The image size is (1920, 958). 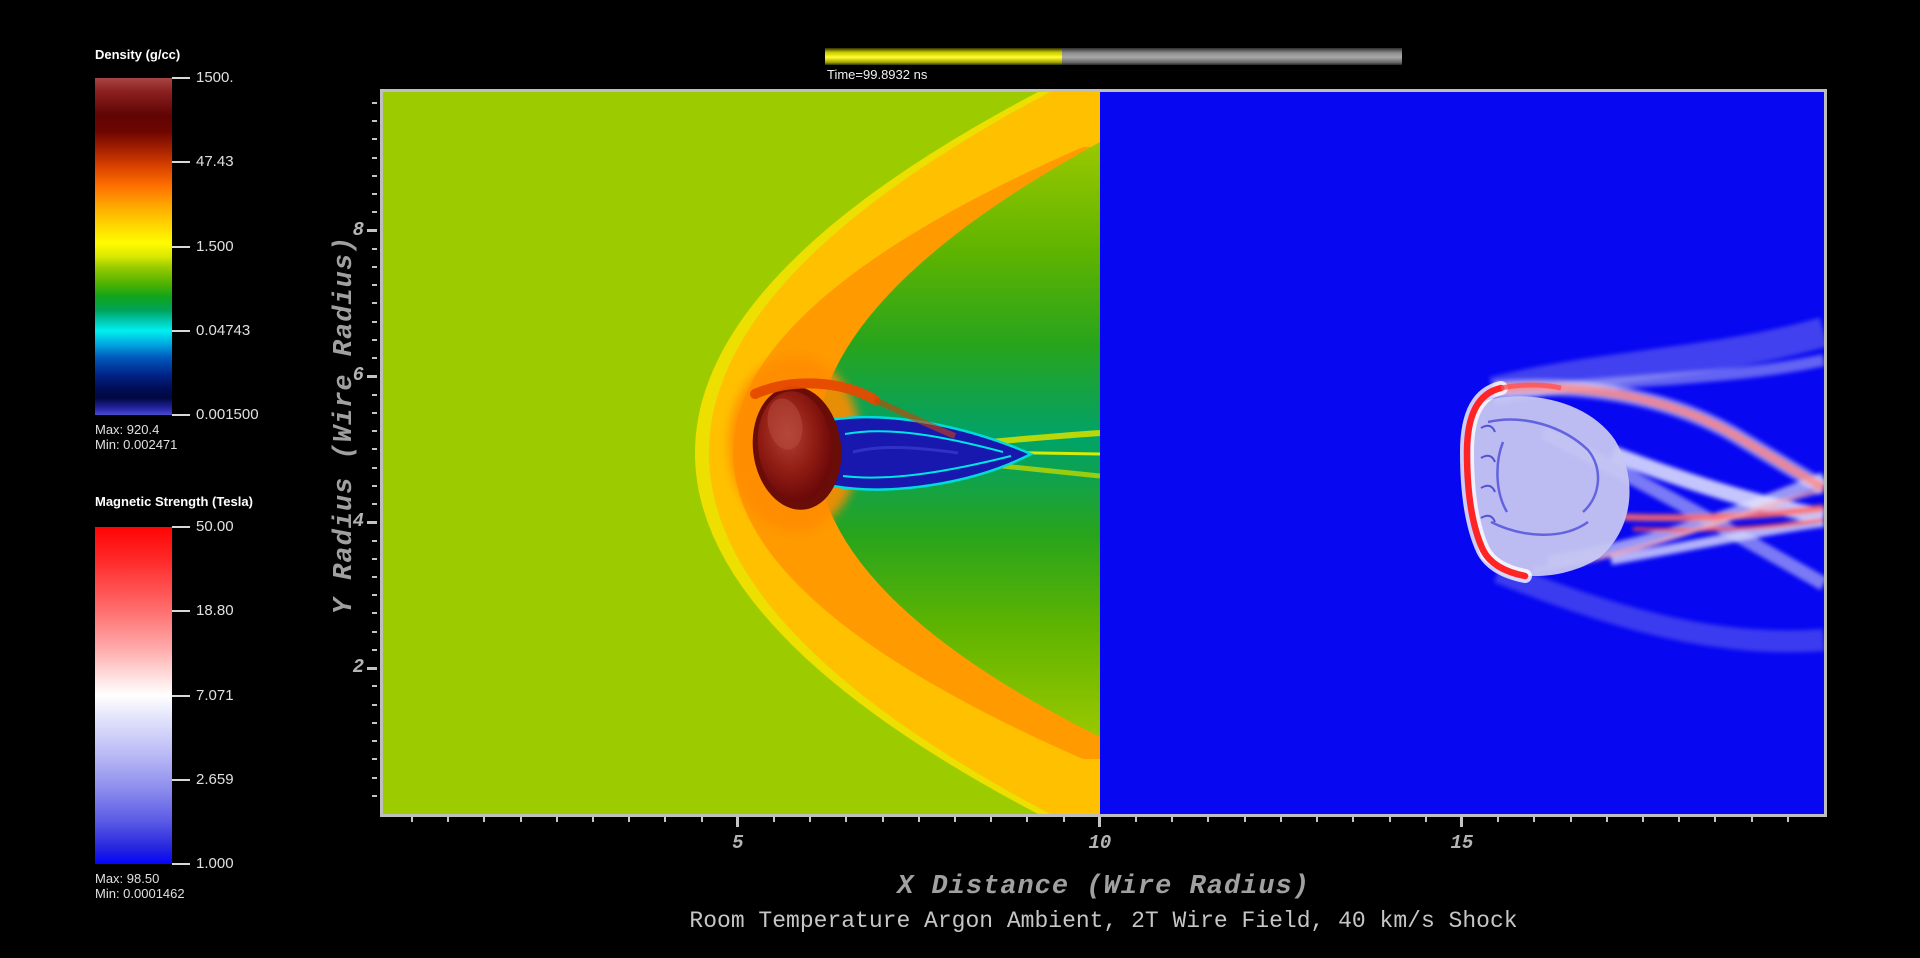 What do you see at coordinates (136, 444) in the screenshot?
I see `density-min-label: Min: 0.002471` at bounding box center [136, 444].